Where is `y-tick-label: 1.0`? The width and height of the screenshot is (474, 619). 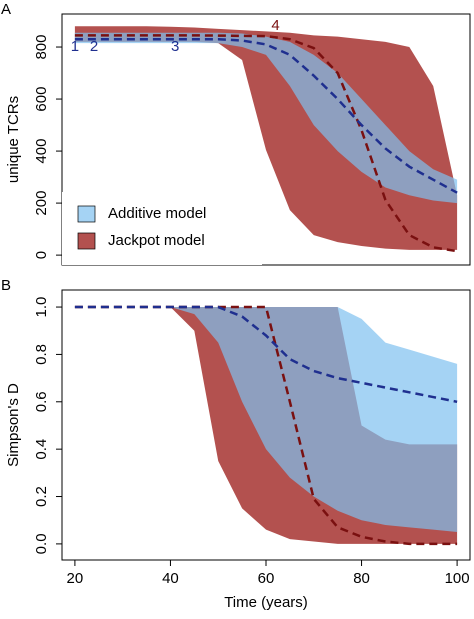 y-tick-label: 1.0 is located at coordinates (41, 307).